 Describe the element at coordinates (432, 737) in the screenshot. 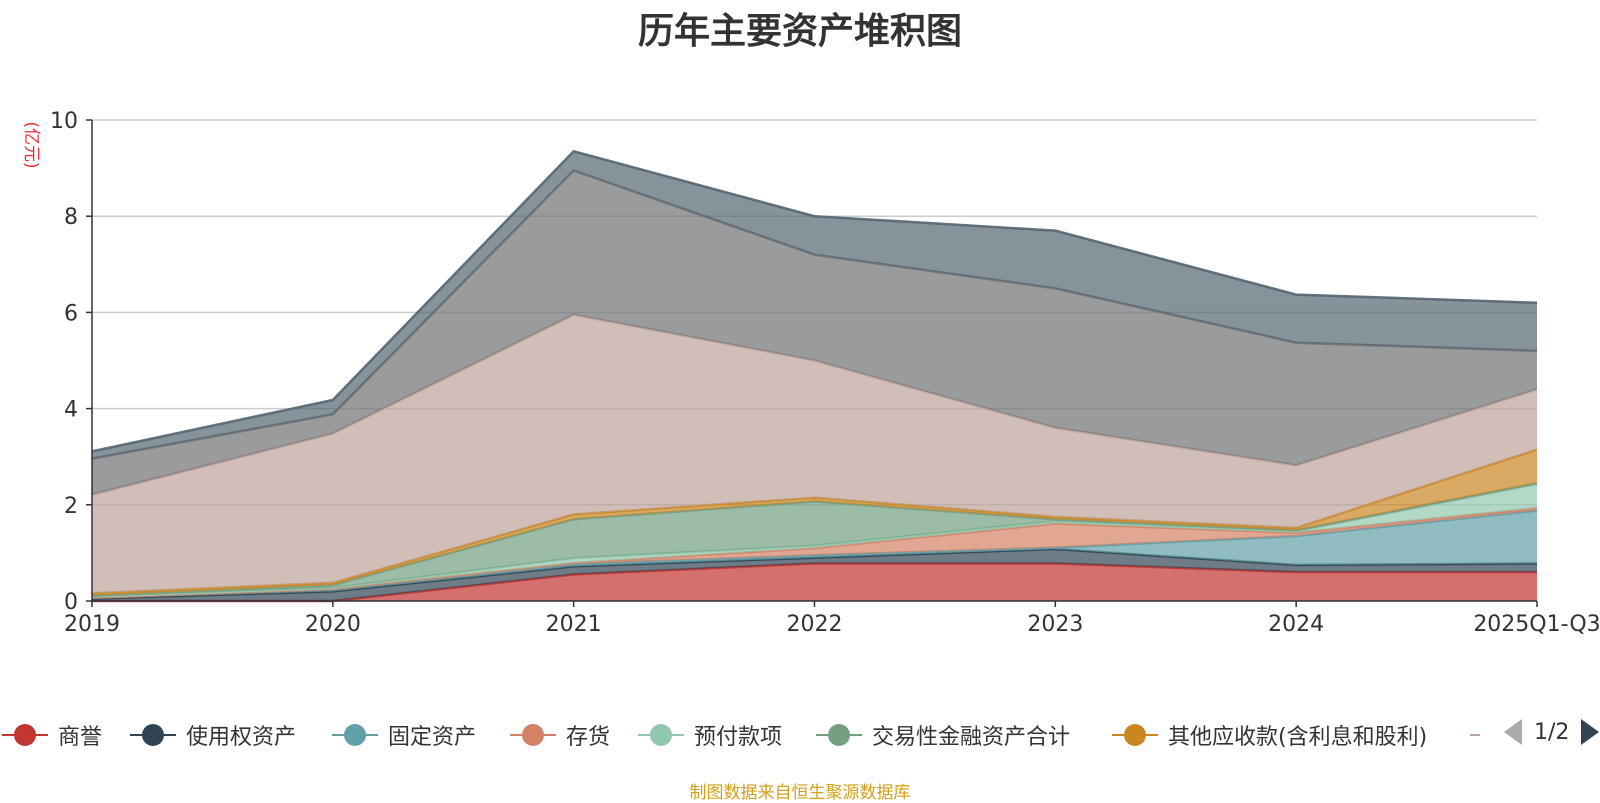

I see `legend-label: 固定资产` at that location.